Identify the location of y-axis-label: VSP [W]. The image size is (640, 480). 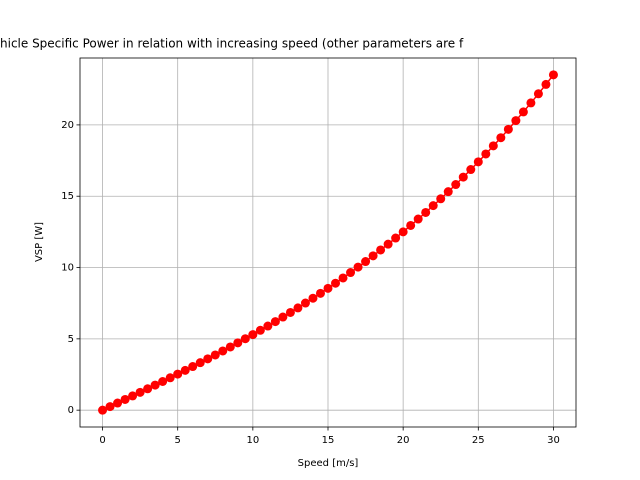
(39, 242).